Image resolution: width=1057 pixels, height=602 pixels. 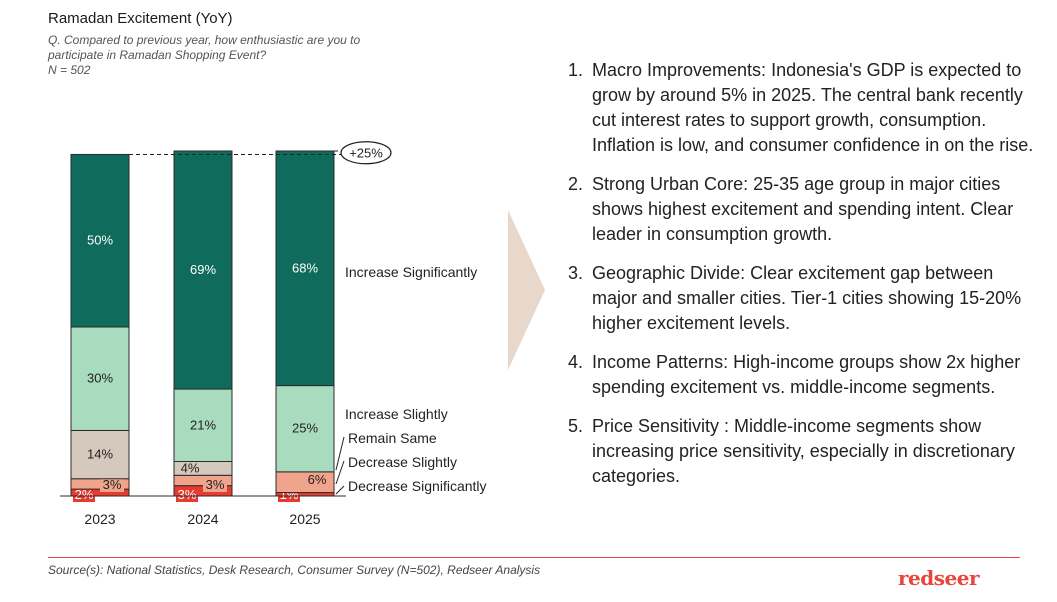 I want to click on legend-label-3: Decrease Slightly, so click(x=402, y=462).